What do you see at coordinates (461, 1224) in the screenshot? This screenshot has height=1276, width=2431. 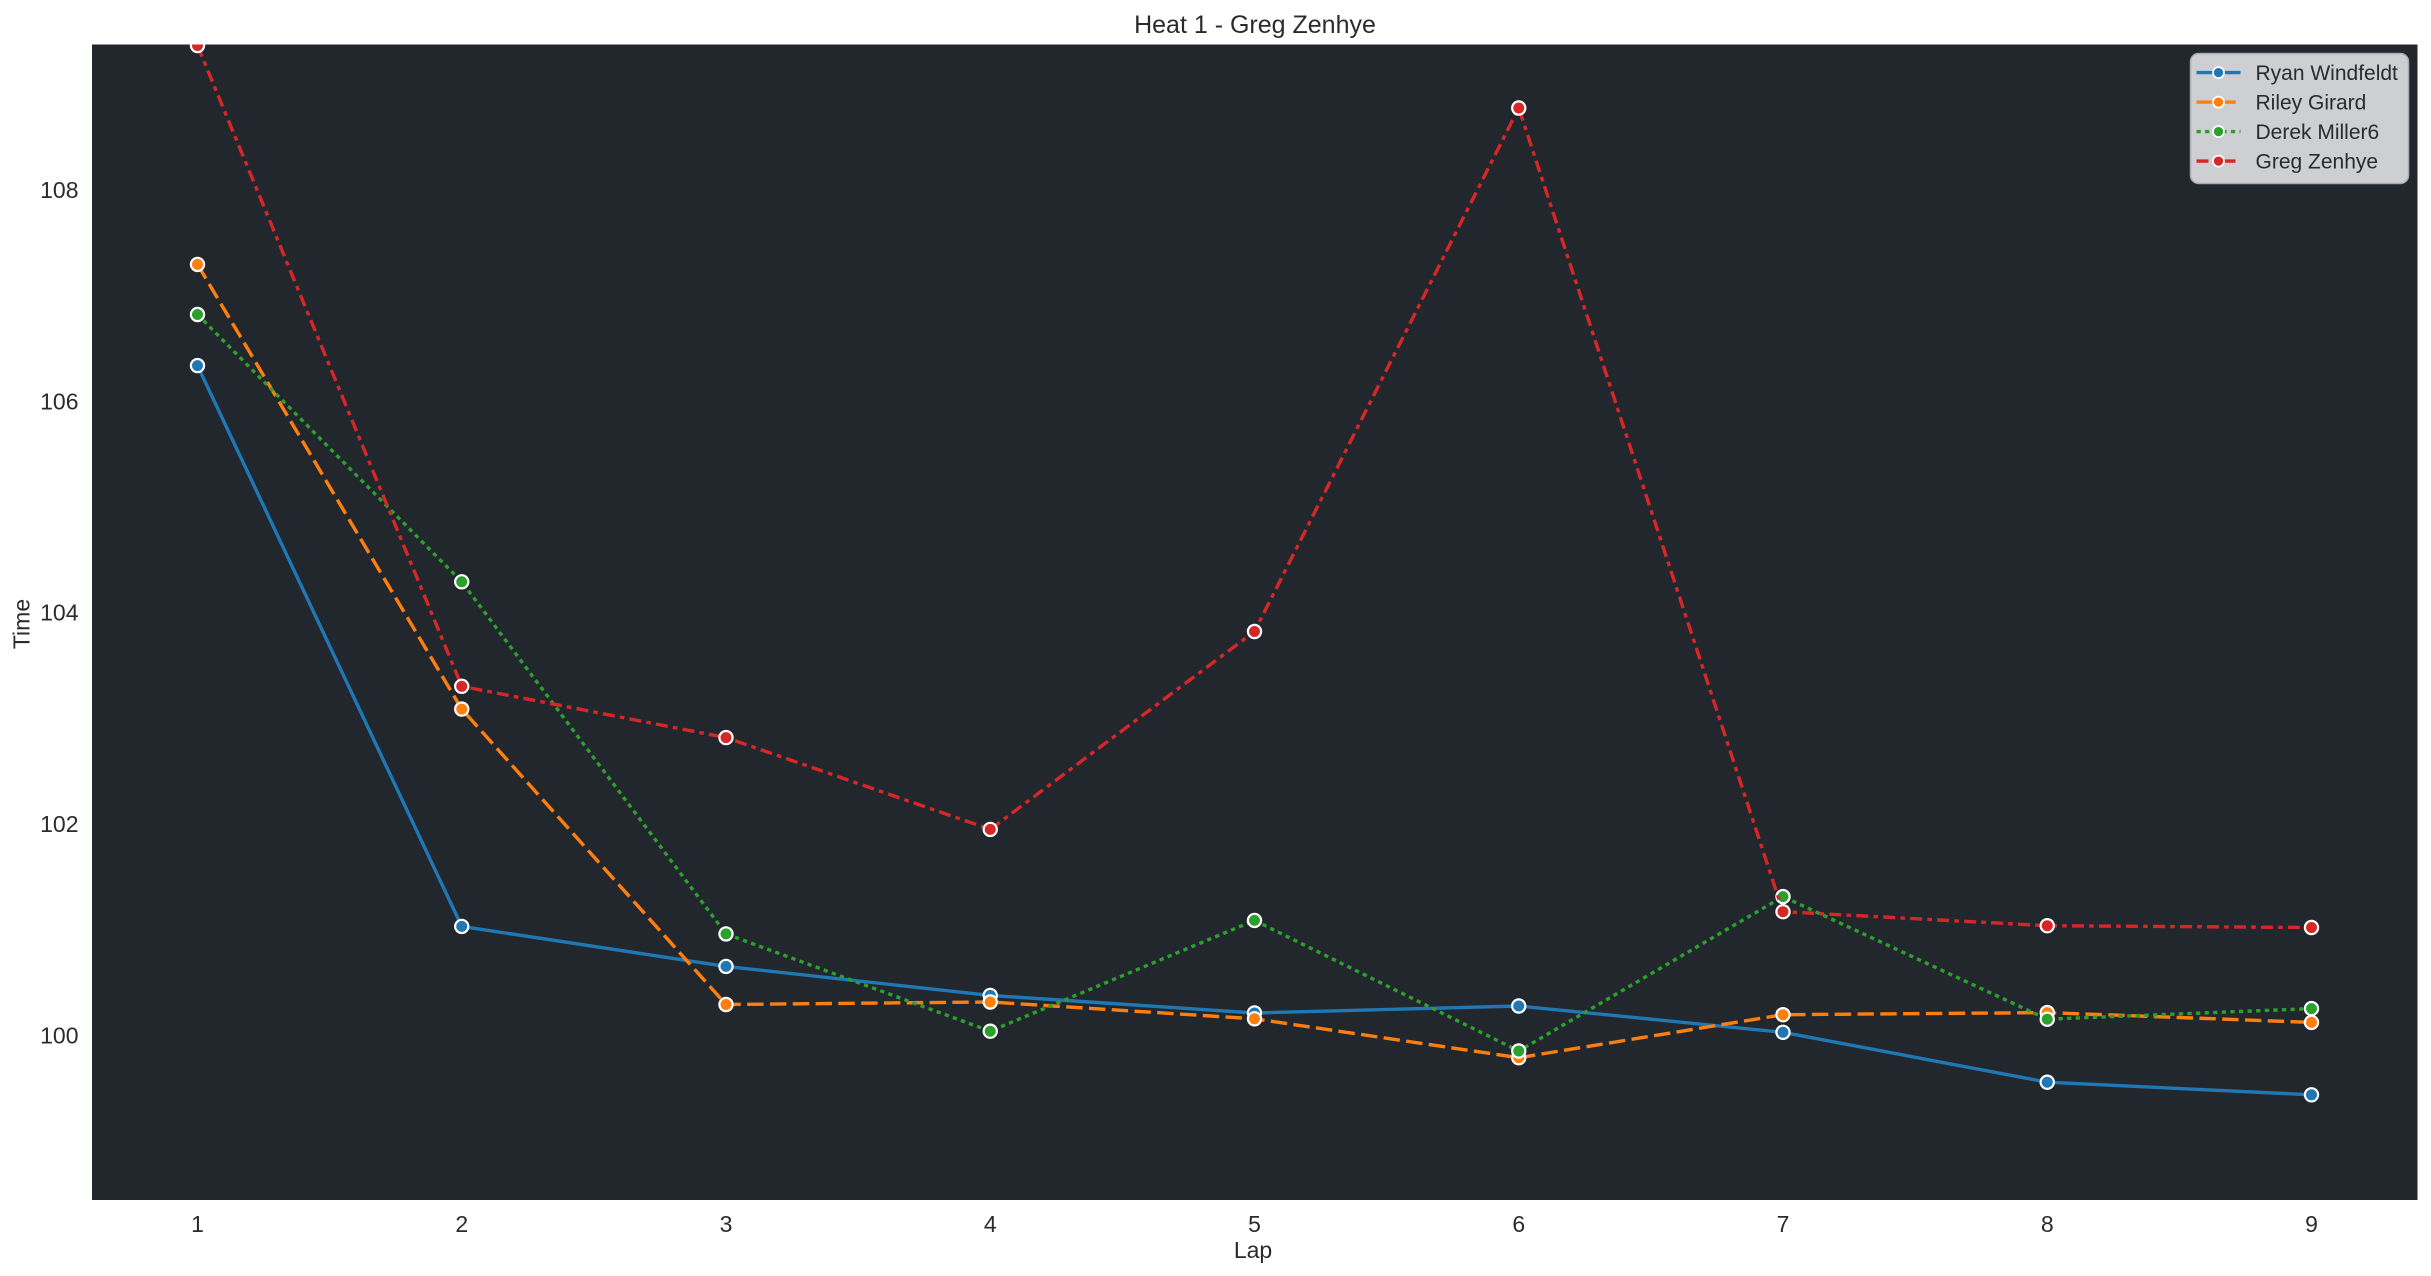 I see `svg-text: 2` at bounding box center [461, 1224].